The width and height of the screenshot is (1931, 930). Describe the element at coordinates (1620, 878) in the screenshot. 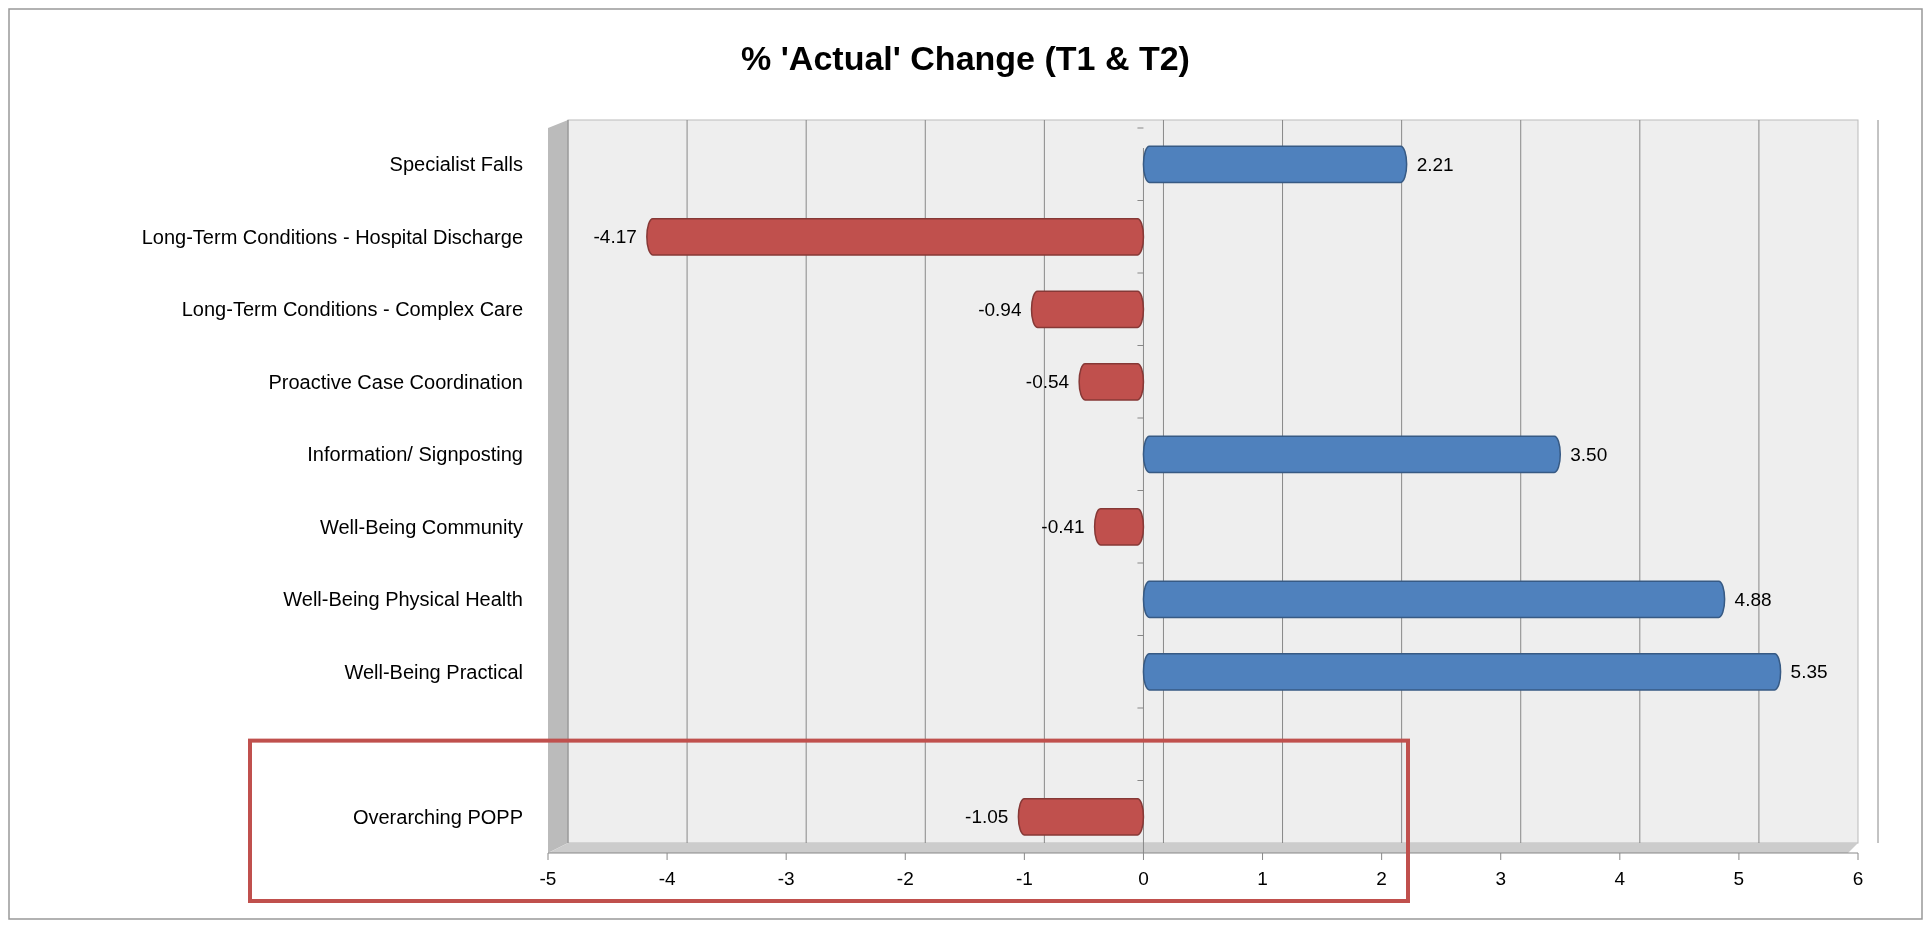

I see `x-tick-label: 4` at that location.